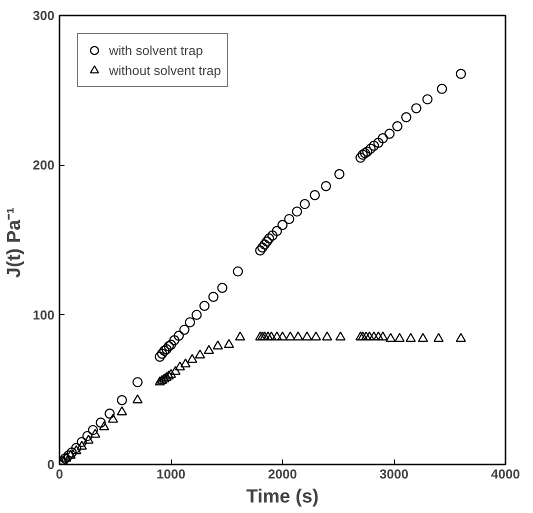 Image resolution: width=533 pixels, height=513 pixels. What do you see at coordinates (282, 497) in the screenshot?
I see `x-axis-title: Time (s)` at bounding box center [282, 497].